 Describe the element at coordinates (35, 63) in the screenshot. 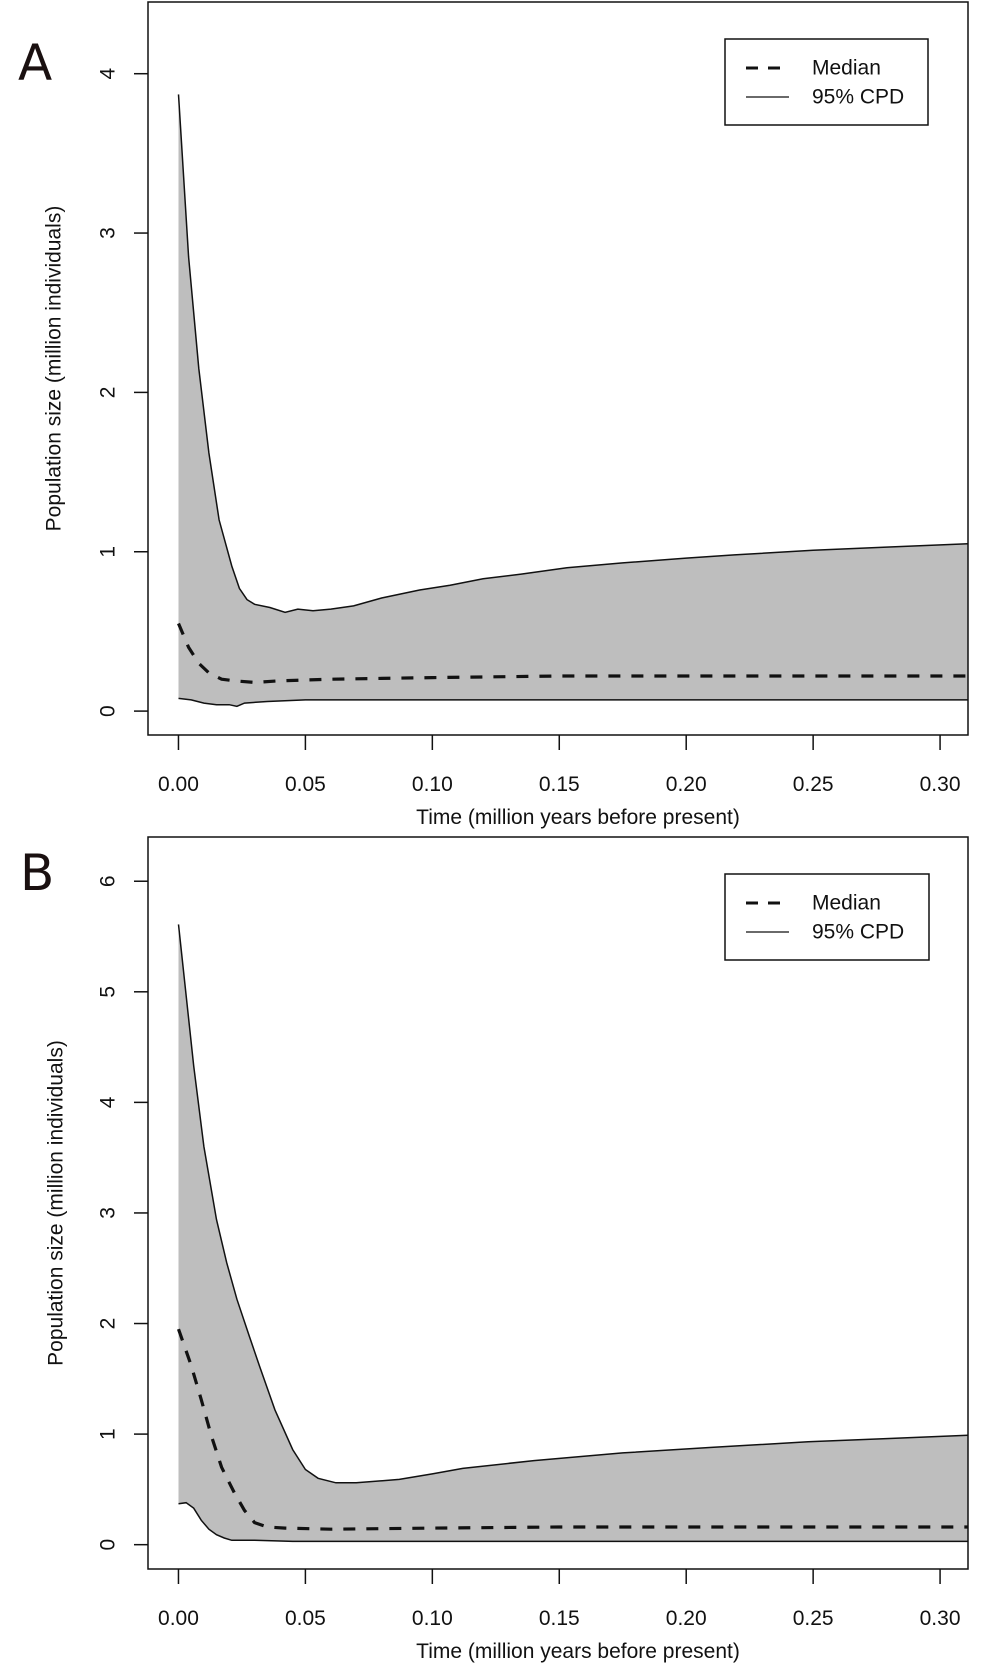

I see `panel-letter: A` at that location.